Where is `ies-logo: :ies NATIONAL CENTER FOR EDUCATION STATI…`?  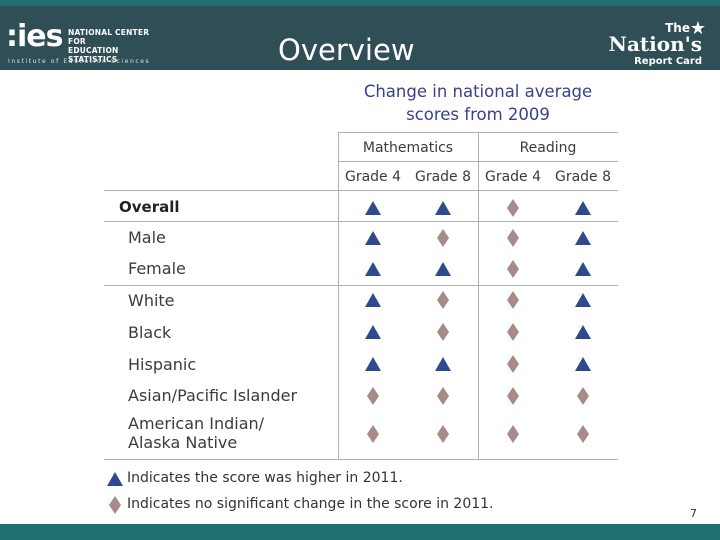
ies-logo: :ies NATIONAL CENTER FOR EDUCATION STATI… is located at coordinates (81, 45).